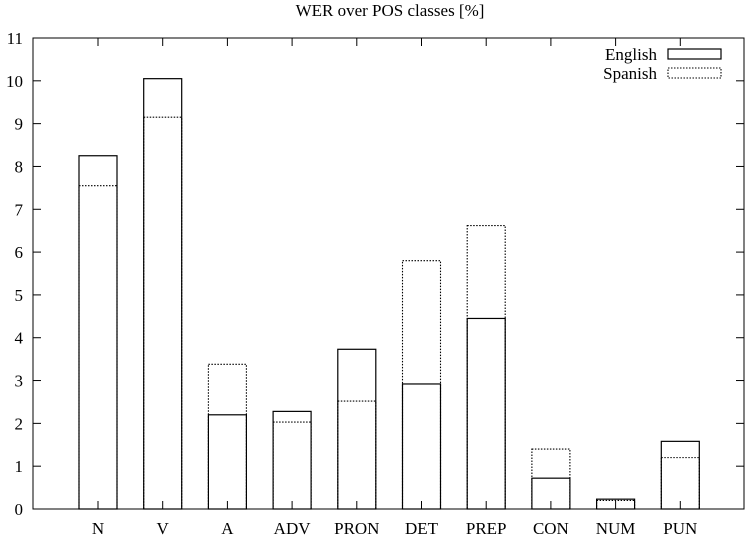 The height and width of the screenshot is (541, 753). Describe the element at coordinates (486, 528) in the screenshot. I see `x-tick-label: PREP` at that location.